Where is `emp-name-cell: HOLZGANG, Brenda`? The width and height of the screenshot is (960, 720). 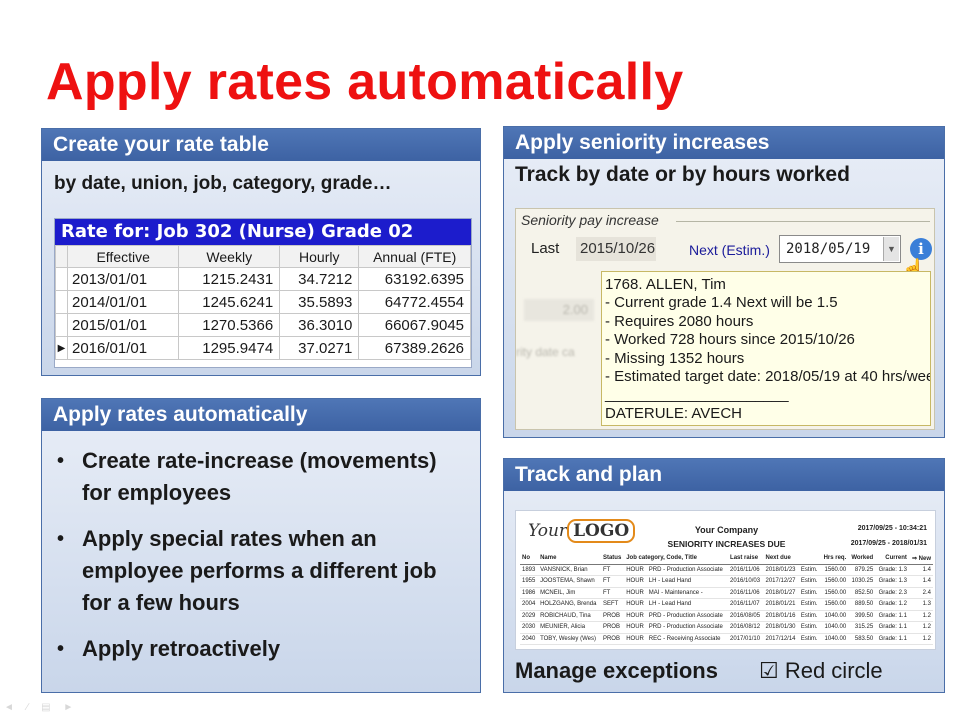 emp-name-cell: HOLZGANG, Brenda is located at coordinates (569, 604).